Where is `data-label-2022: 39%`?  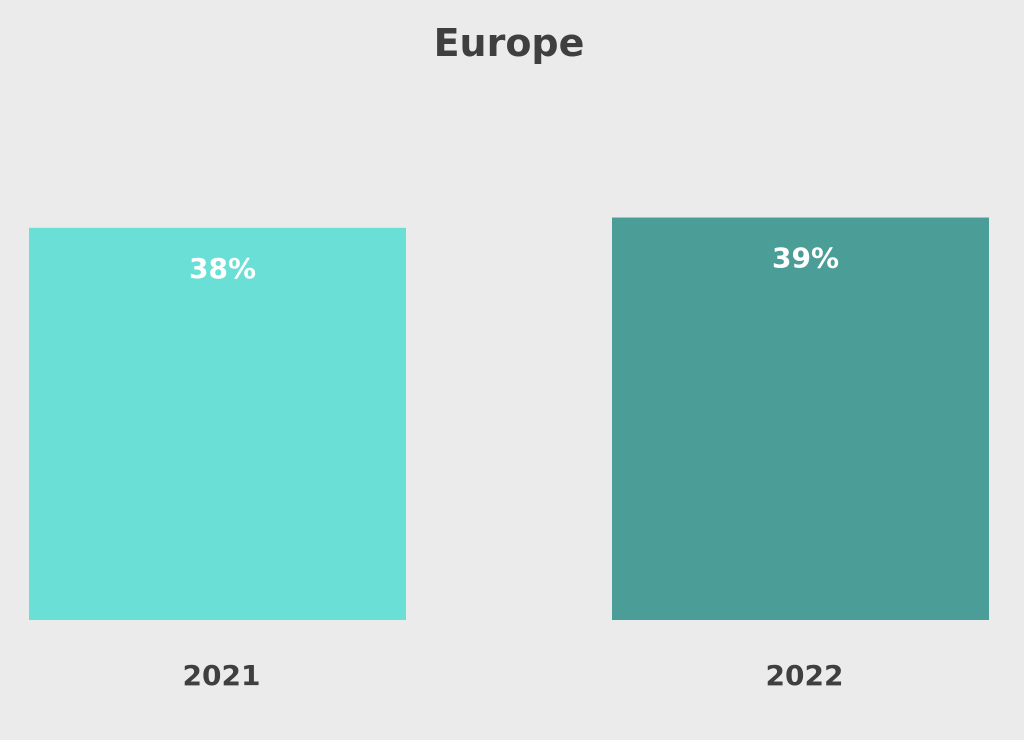 data-label-2022: 39% is located at coordinates (805, 258).